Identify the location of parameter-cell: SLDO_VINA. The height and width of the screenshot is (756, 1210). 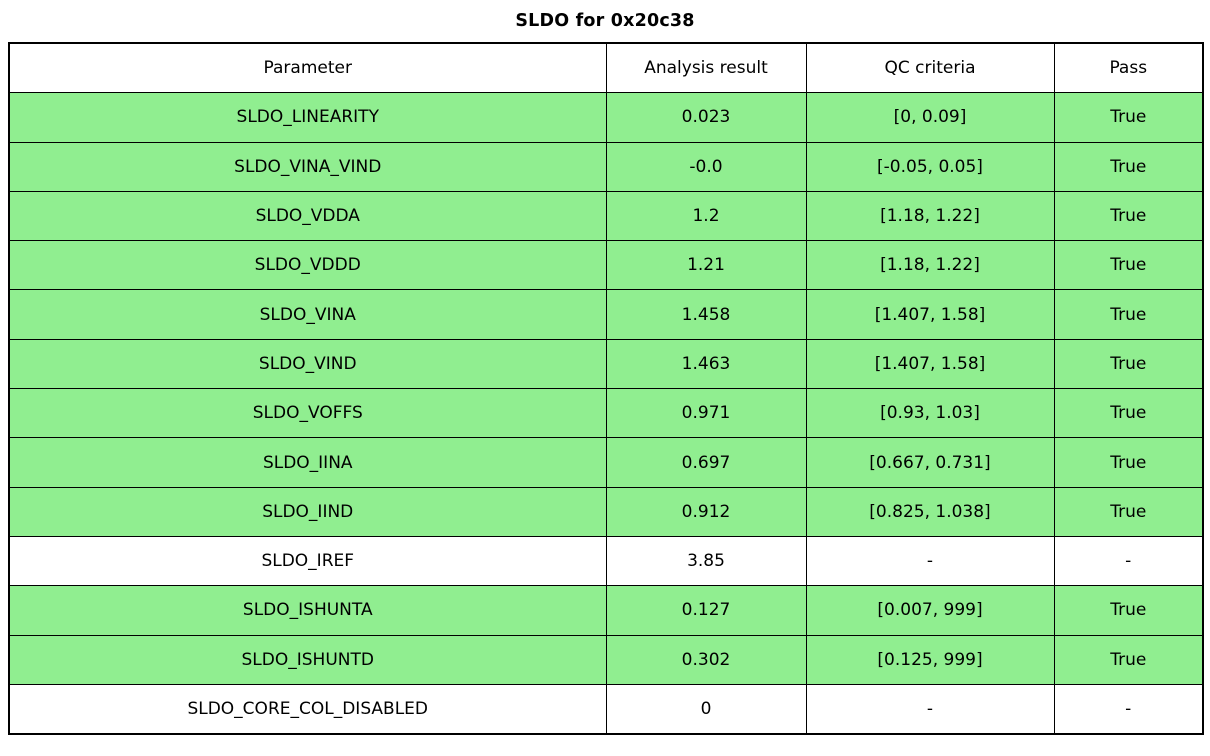
(307, 314).